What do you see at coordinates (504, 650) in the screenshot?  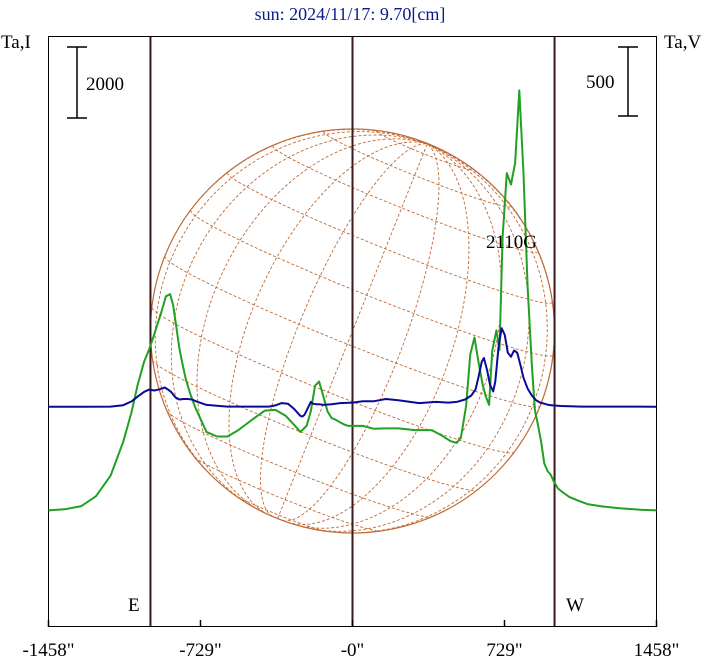 I see `x-tick-label: 729"` at bounding box center [504, 650].